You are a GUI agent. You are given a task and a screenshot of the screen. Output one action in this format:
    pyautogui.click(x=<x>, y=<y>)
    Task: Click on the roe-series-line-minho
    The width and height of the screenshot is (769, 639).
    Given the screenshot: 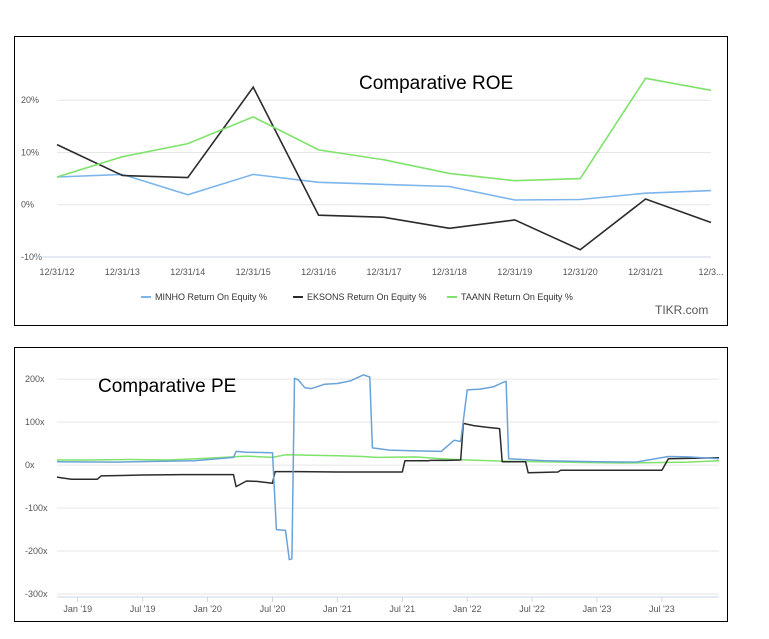 What is the action you would take?
    pyautogui.click(x=384, y=187)
    